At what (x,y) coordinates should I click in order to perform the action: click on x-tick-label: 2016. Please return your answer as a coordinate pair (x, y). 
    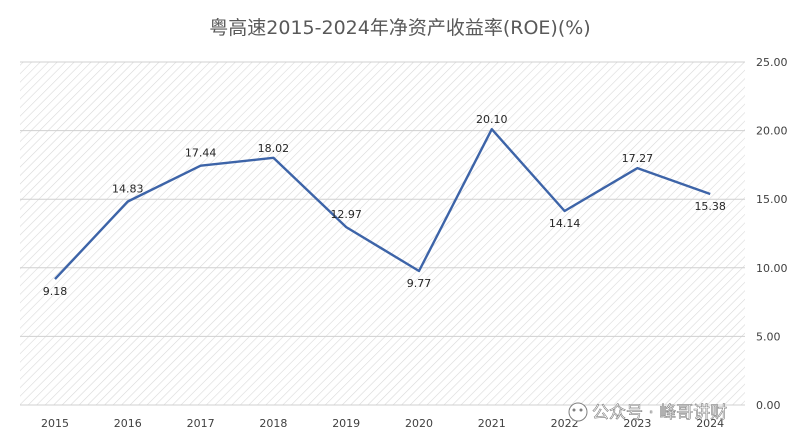
    Looking at the image, I should click on (128, 423).